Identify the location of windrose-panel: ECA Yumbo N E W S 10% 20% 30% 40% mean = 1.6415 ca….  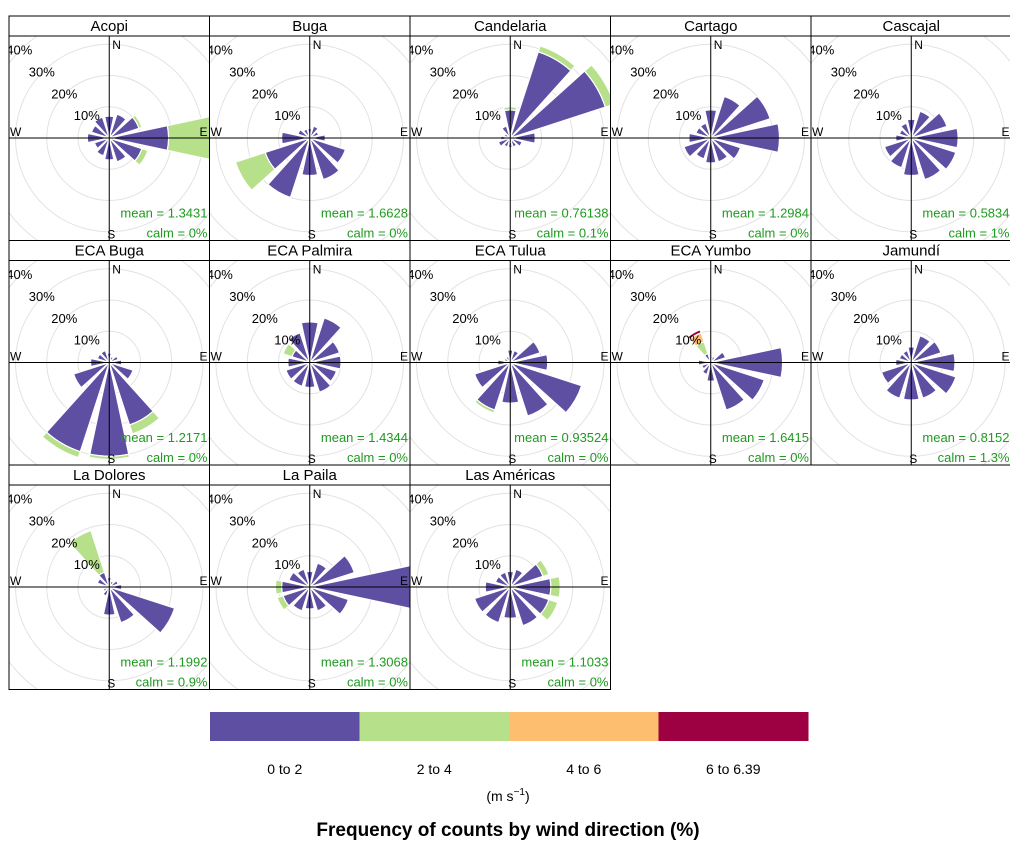
(711, 353).